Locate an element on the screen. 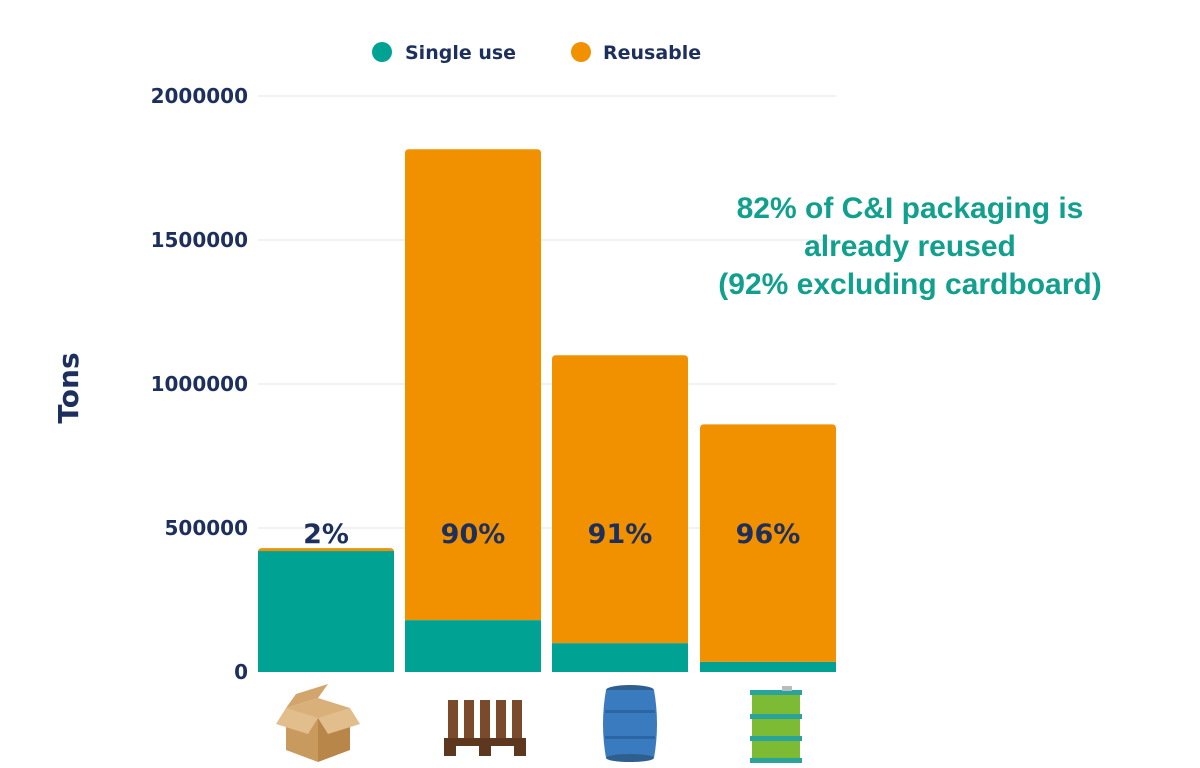 This screenshot has height=768, width=1200. annotation-line-1: 82% of C&I packaging is is located at coordinates (910, 208).